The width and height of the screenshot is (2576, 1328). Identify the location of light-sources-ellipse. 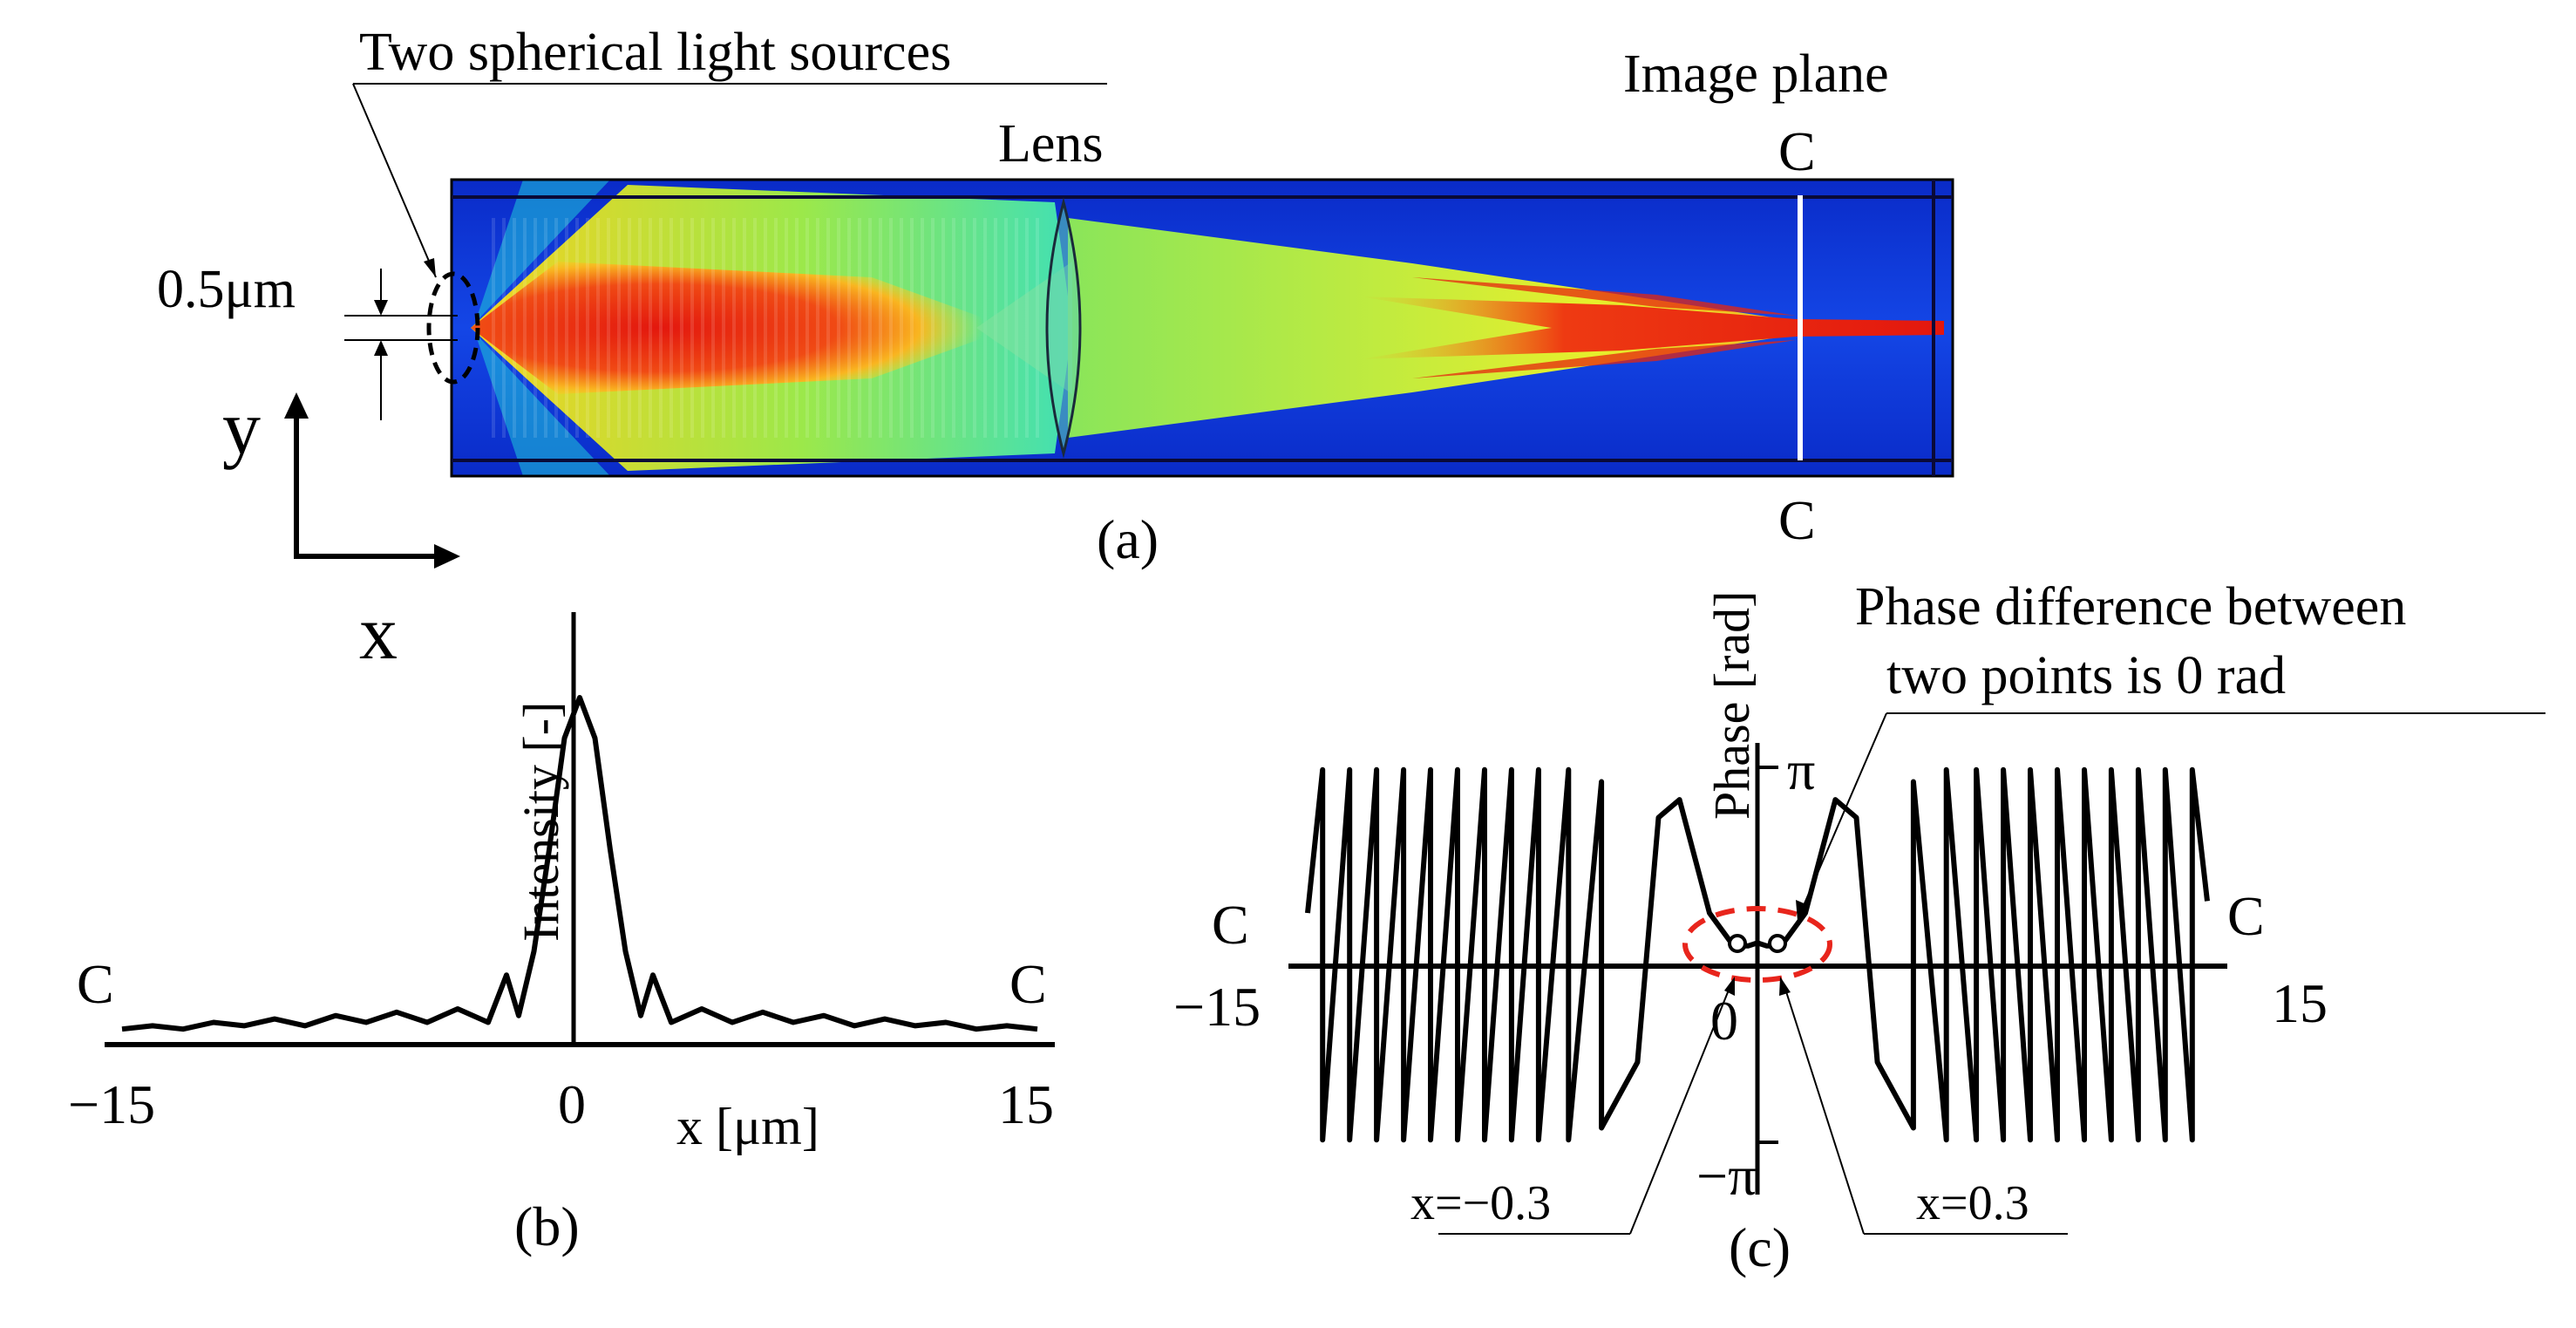
(453, 328).